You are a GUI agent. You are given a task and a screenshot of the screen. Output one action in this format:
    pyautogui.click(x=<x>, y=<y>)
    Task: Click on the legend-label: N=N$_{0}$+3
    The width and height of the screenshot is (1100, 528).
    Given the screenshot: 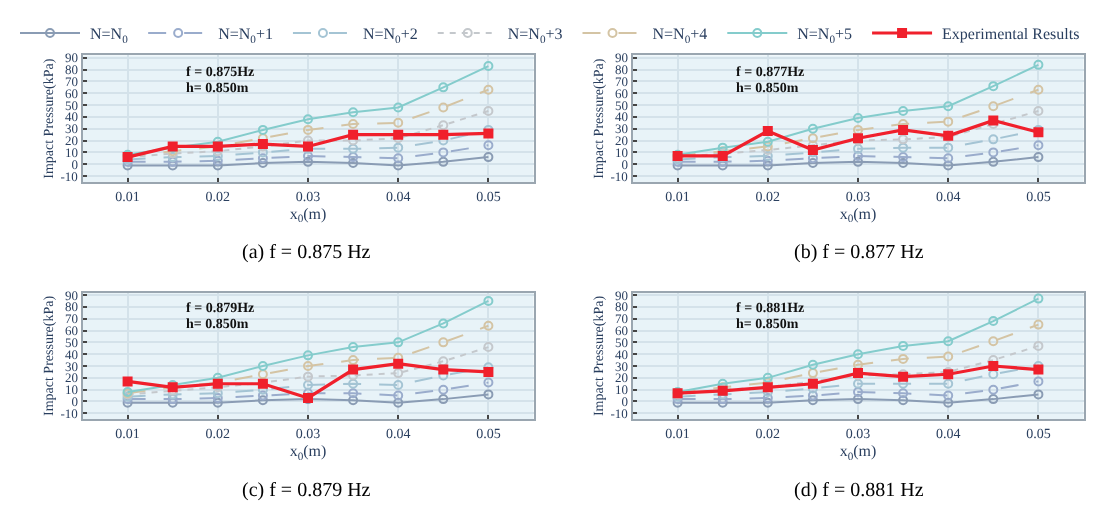 What is the action you would take?
    pyautogui.click(x=535, y=36)
    